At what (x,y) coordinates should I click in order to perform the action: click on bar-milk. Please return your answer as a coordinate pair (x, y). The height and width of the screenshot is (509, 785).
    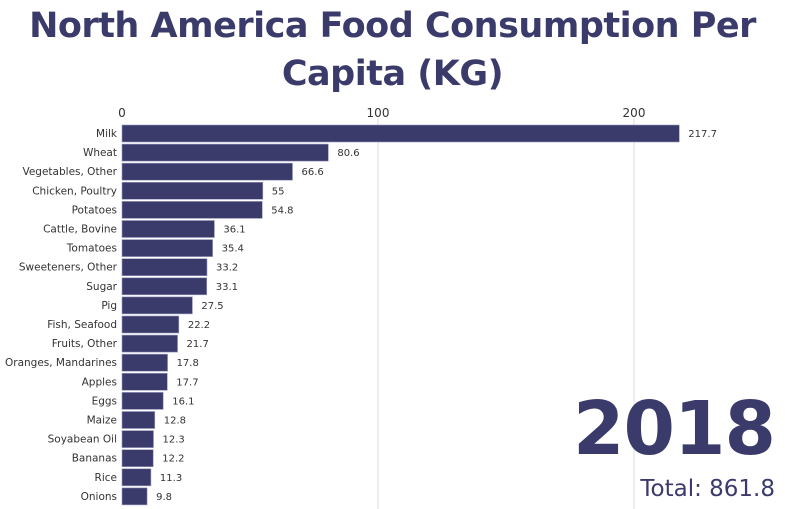
    Looking at the image, I should click on (400, 133).